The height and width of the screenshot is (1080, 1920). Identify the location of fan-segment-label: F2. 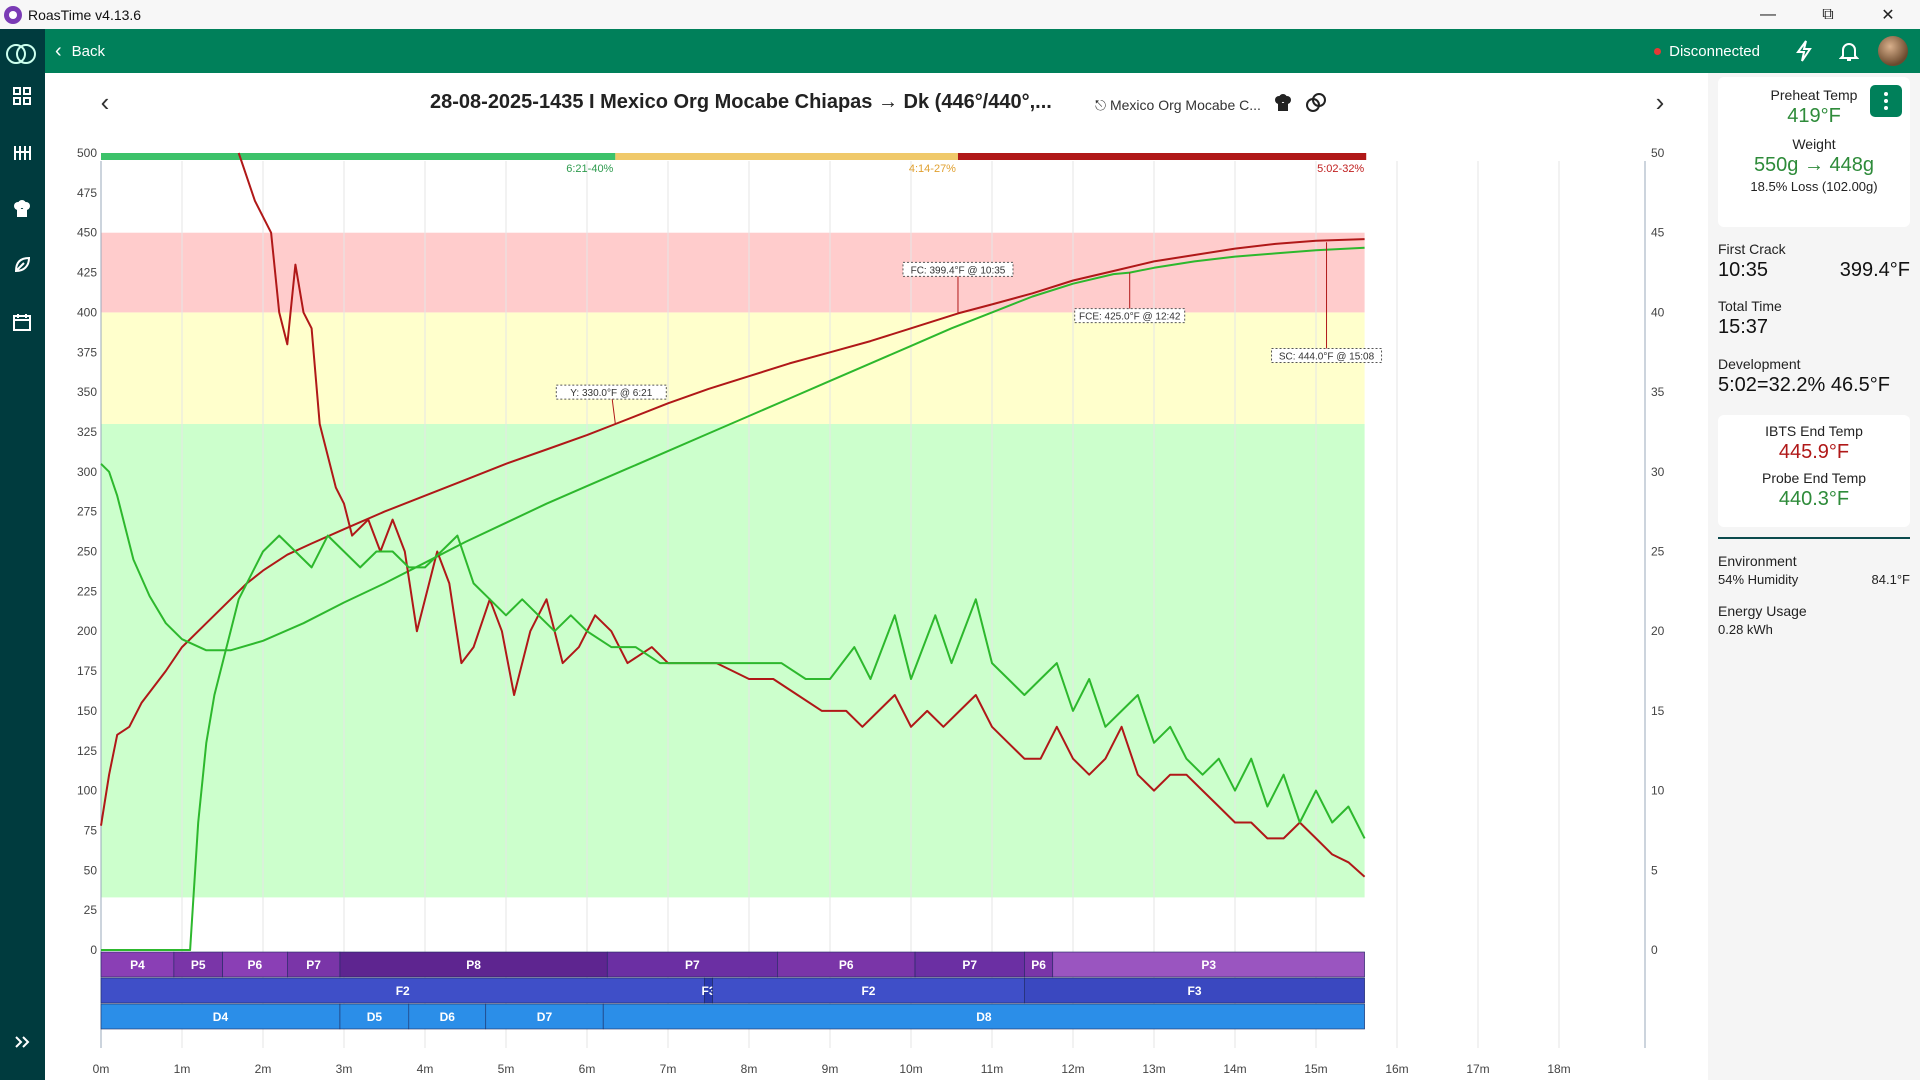
(403, 991).